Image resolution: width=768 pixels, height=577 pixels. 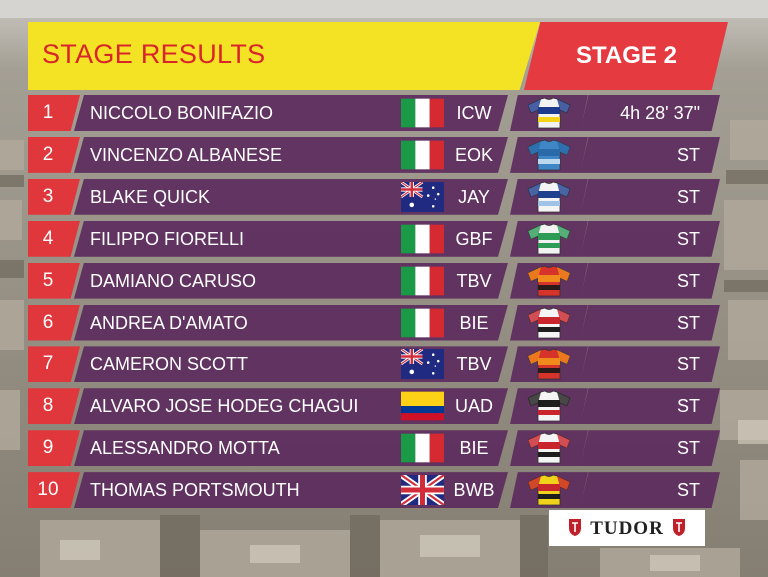 I want to click on position-number: 1, so click(x=48, y=112).